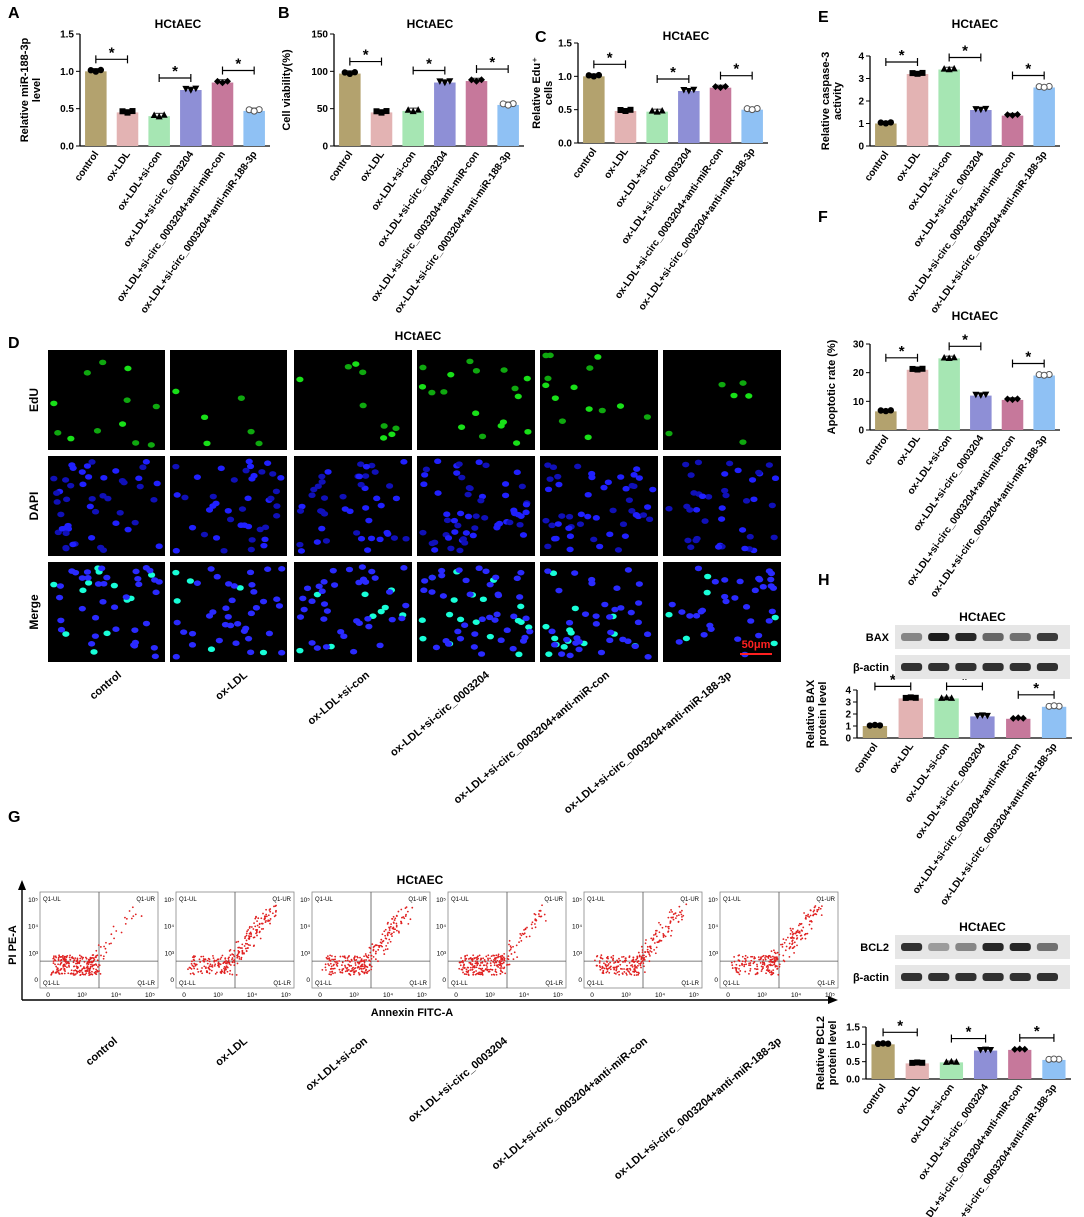  Describe the element at coordinates (13, 945) in the screenshot. I see `flow-y-axis-label: PI PE-A` at that location.